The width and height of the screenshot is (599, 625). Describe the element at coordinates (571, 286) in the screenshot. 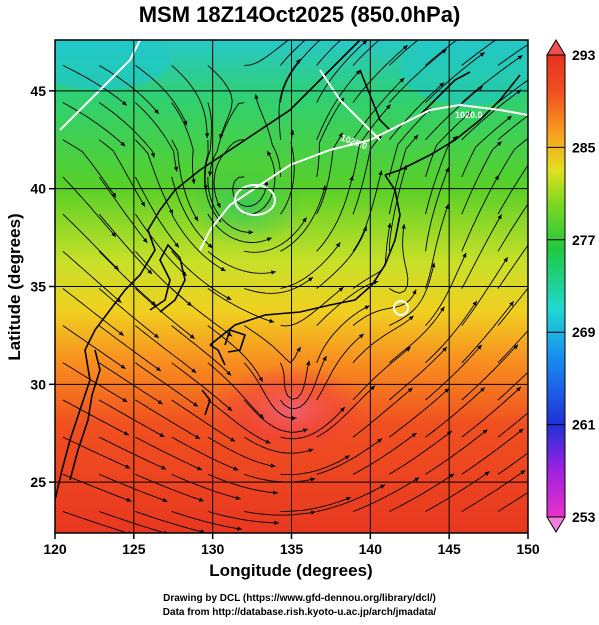

I see `colorbar: 253 261 269 277 285 293` at that location.